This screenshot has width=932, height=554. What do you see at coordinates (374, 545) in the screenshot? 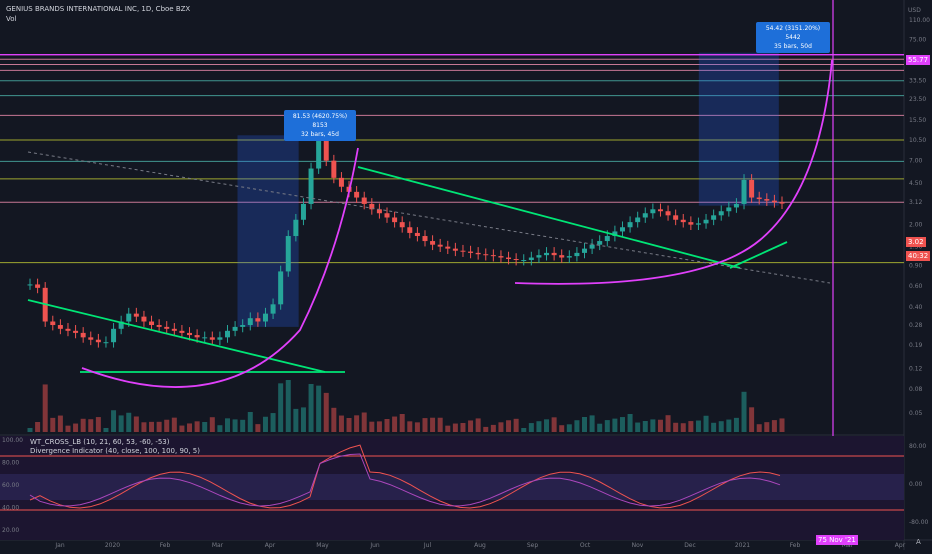
I see `time-tick-6: Jun` at bounding box center [374, 545].